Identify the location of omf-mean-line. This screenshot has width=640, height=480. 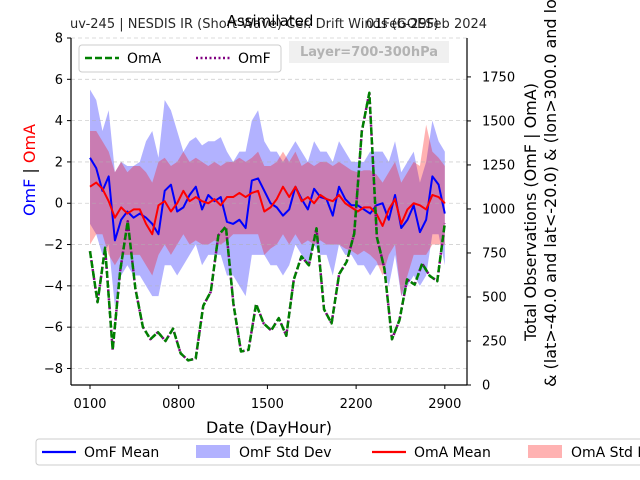
(267, 199).